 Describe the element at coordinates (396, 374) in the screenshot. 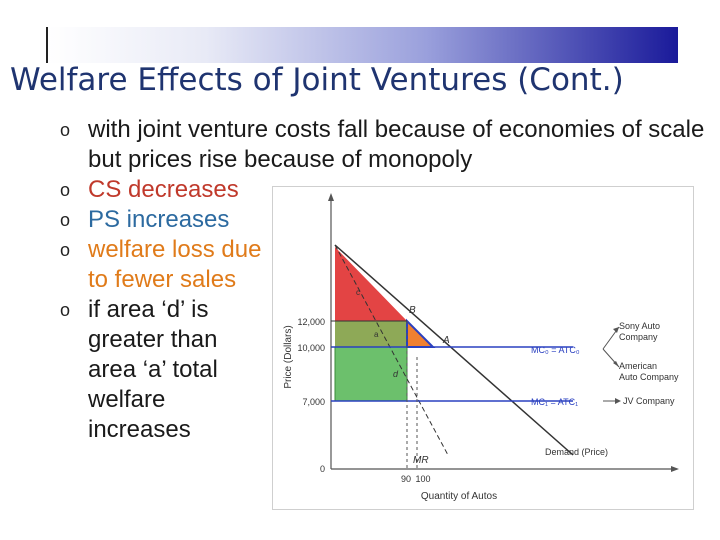

I see `area-d-label: d` at that location.